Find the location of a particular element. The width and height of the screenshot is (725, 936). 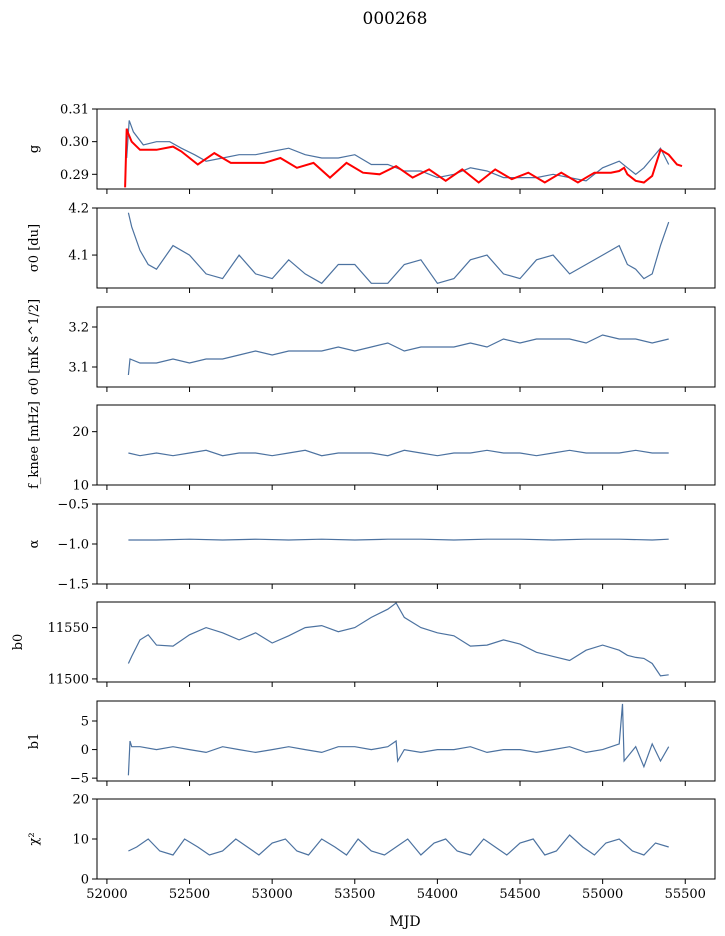

panel-4: 10 20 f_knee [mHz] is located at coordinates (371, 447).